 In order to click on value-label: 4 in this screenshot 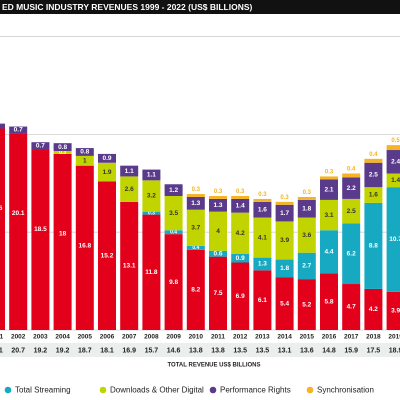, I will do `click(218, 231)`.